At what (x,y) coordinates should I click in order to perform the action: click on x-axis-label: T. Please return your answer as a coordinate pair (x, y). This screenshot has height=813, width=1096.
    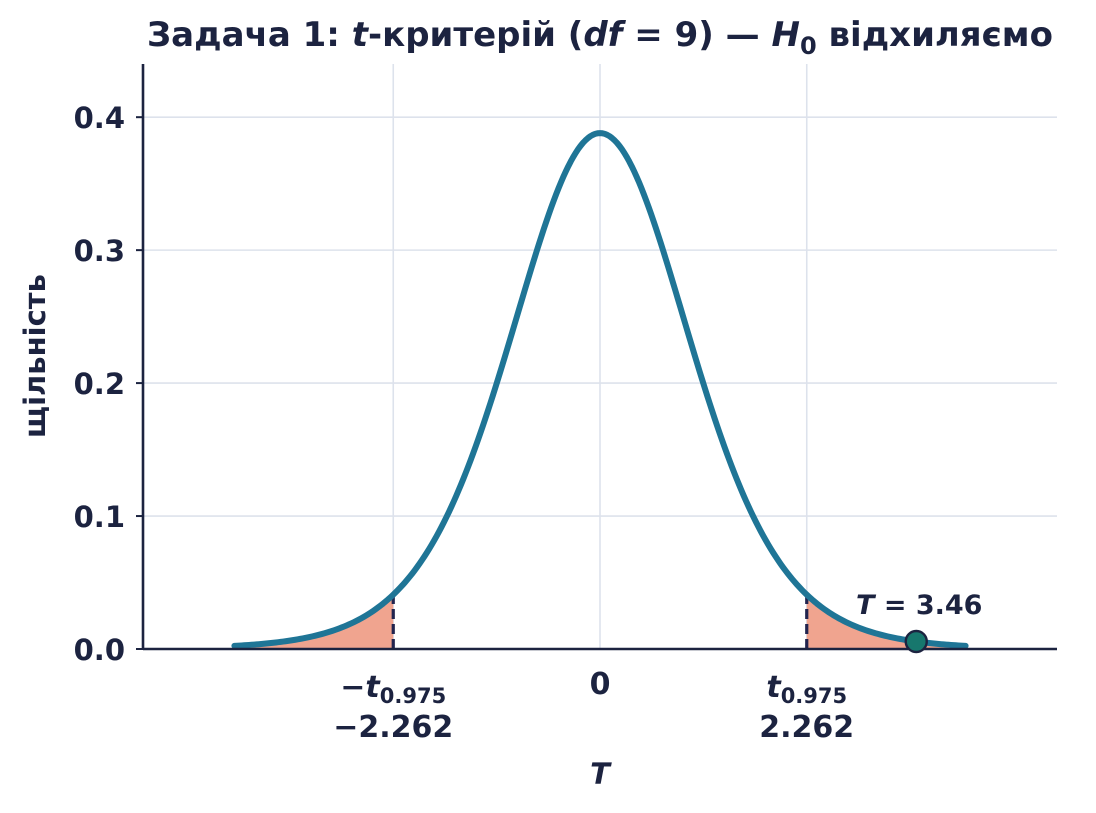
    Looking at the image, I should click on (601, 774).